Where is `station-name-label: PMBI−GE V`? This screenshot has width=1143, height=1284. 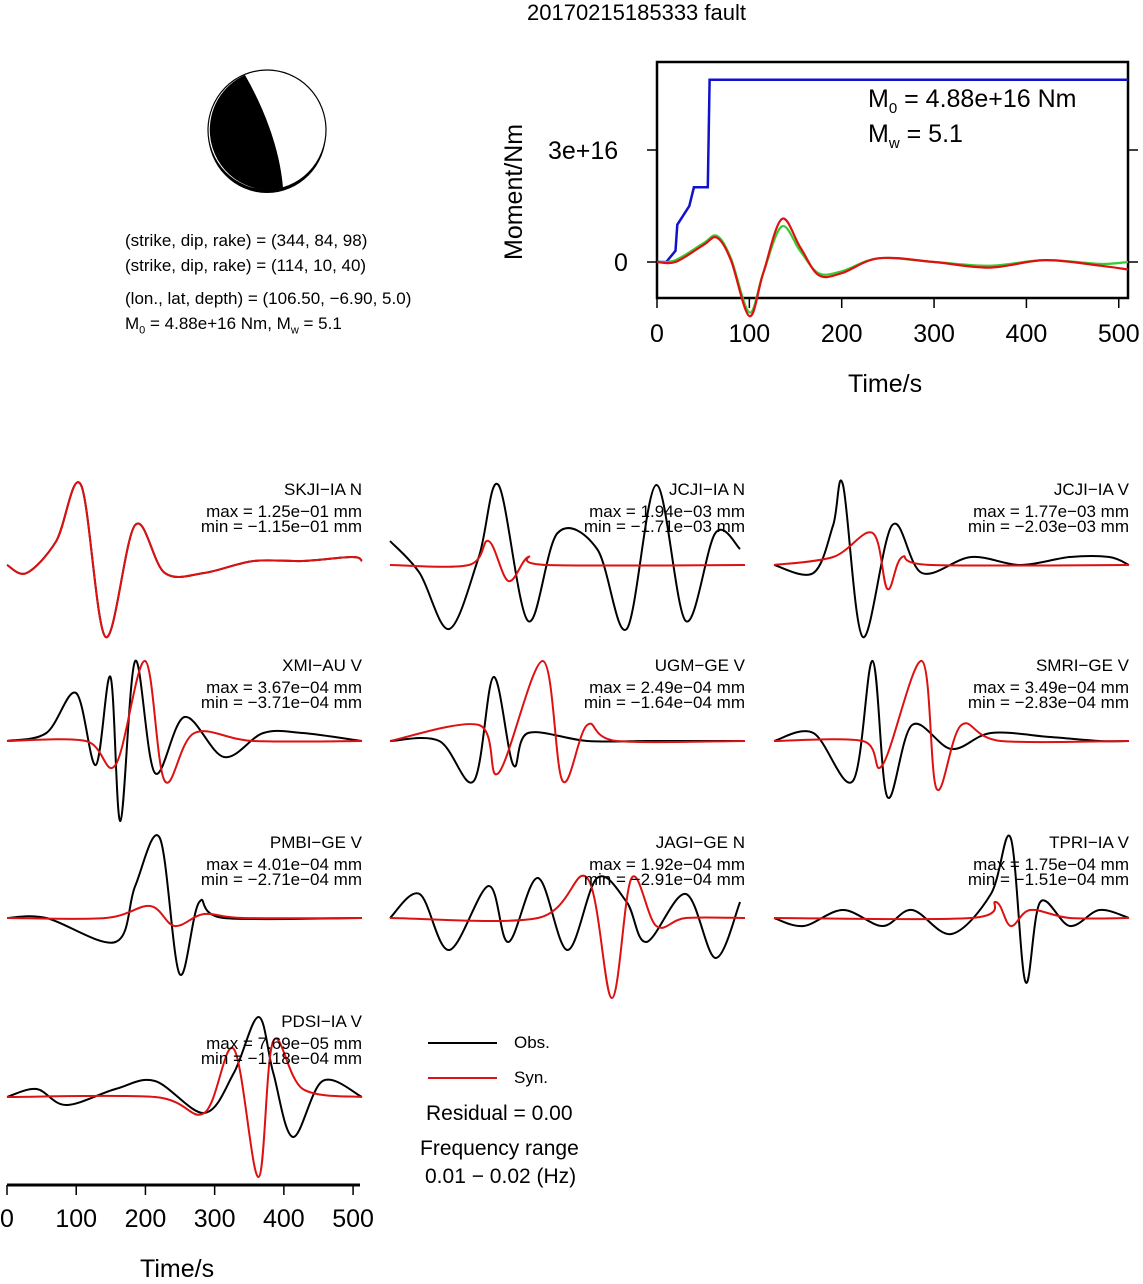 station-name-label: PMBI−GE V is located at coordinates (315, 842).